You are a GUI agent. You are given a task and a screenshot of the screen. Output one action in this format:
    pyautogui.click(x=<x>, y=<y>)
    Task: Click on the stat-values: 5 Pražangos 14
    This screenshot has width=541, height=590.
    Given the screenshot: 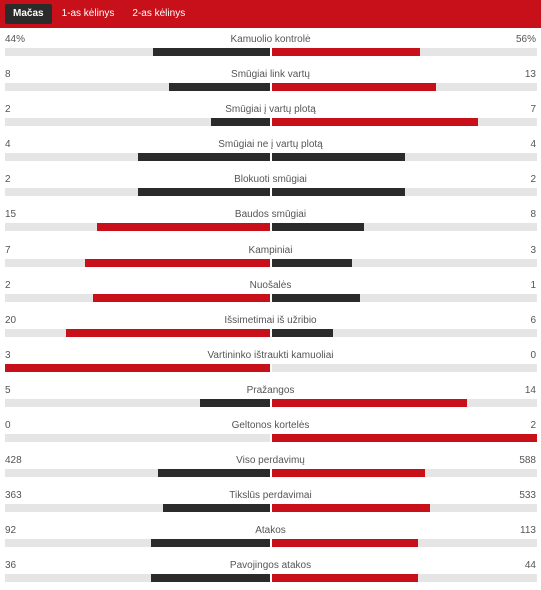 What is the action you would take?
    pyautogui.click(x=270, y=391)
    